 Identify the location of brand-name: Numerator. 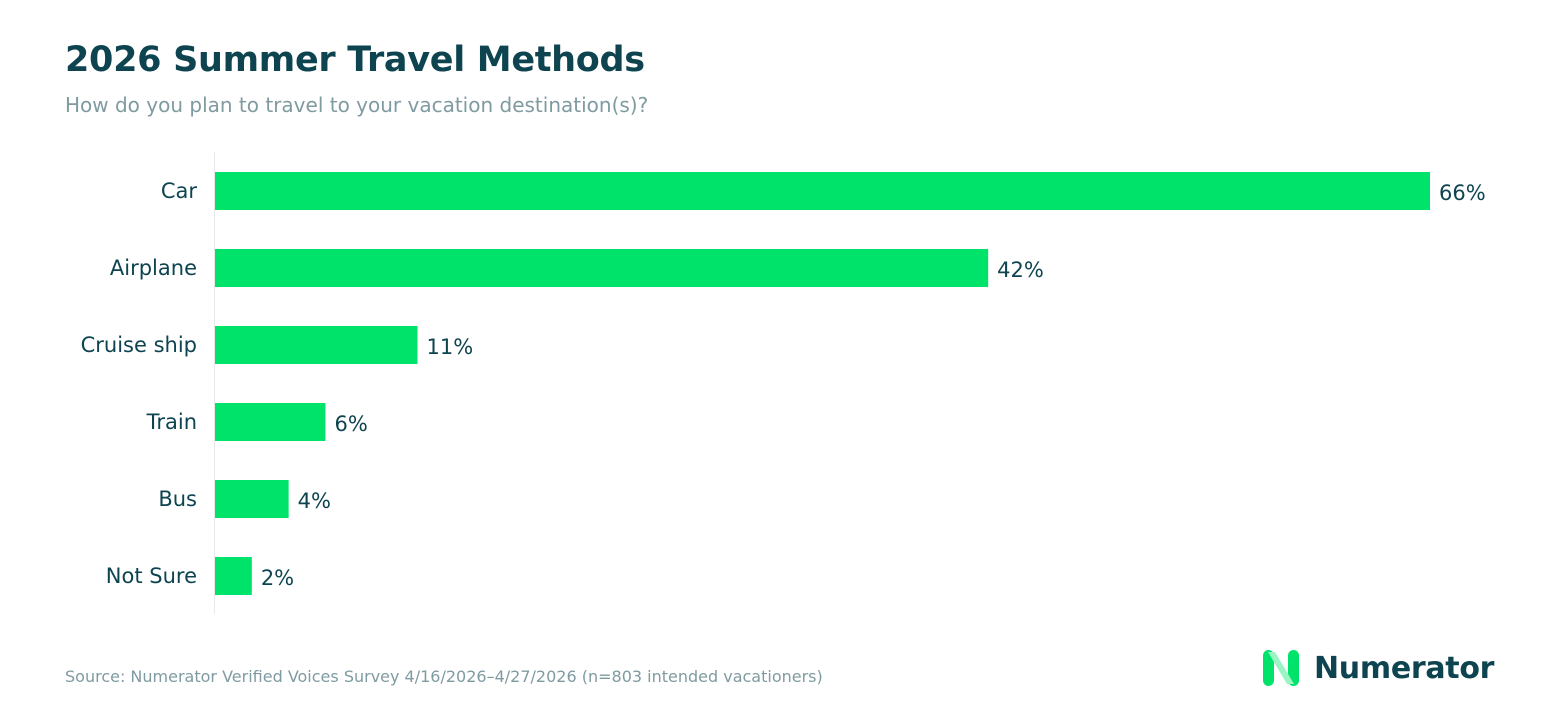
(1404, 668).